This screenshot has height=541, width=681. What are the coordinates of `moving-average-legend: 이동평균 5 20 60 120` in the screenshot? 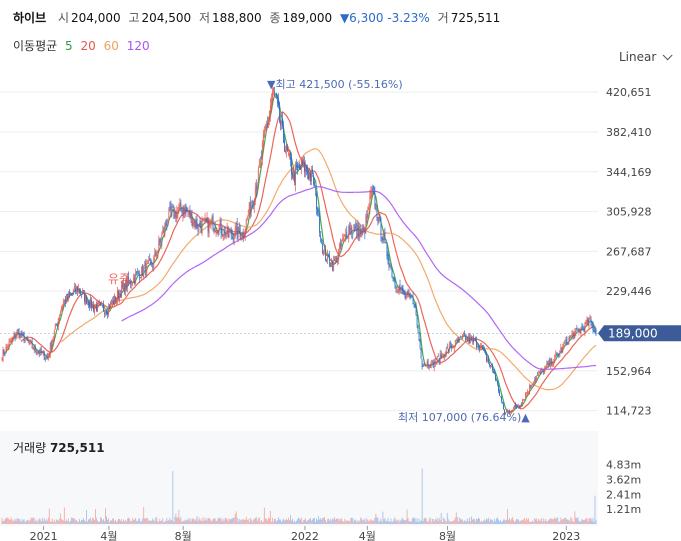 It's located at (83, 45).